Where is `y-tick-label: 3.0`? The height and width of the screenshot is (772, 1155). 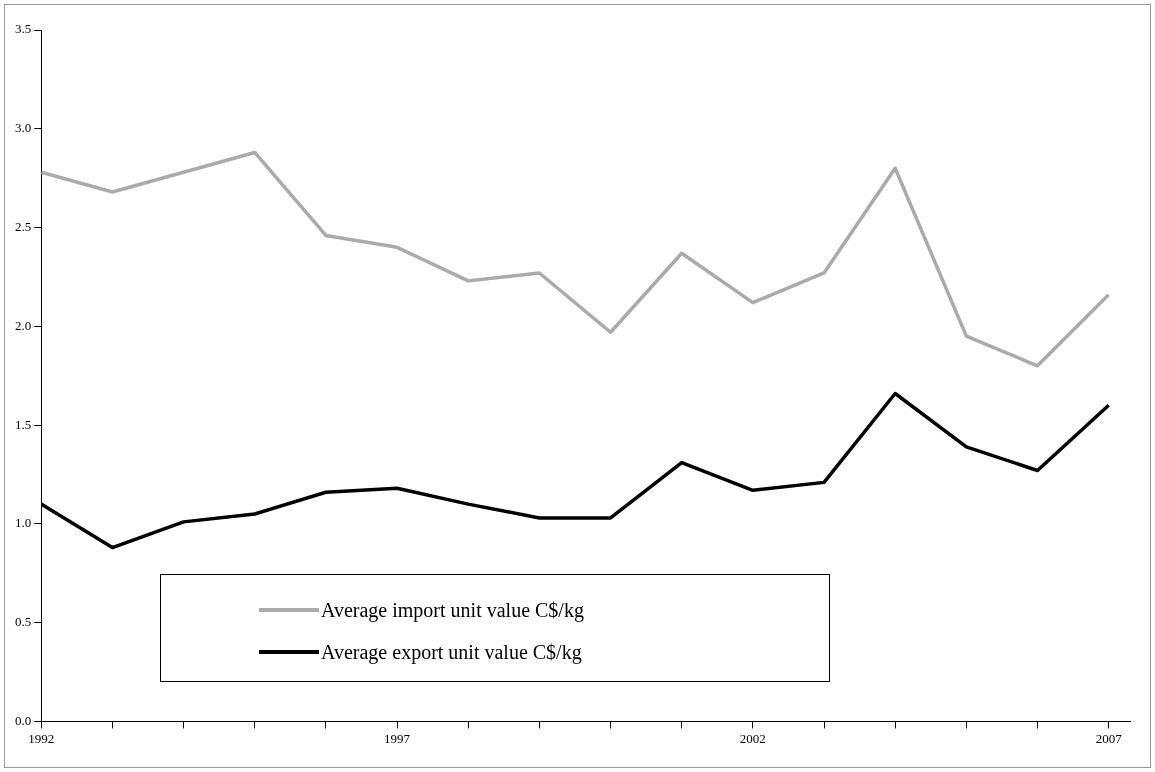
y-tick-label: 3.0 is located at coordinates (23, 128).